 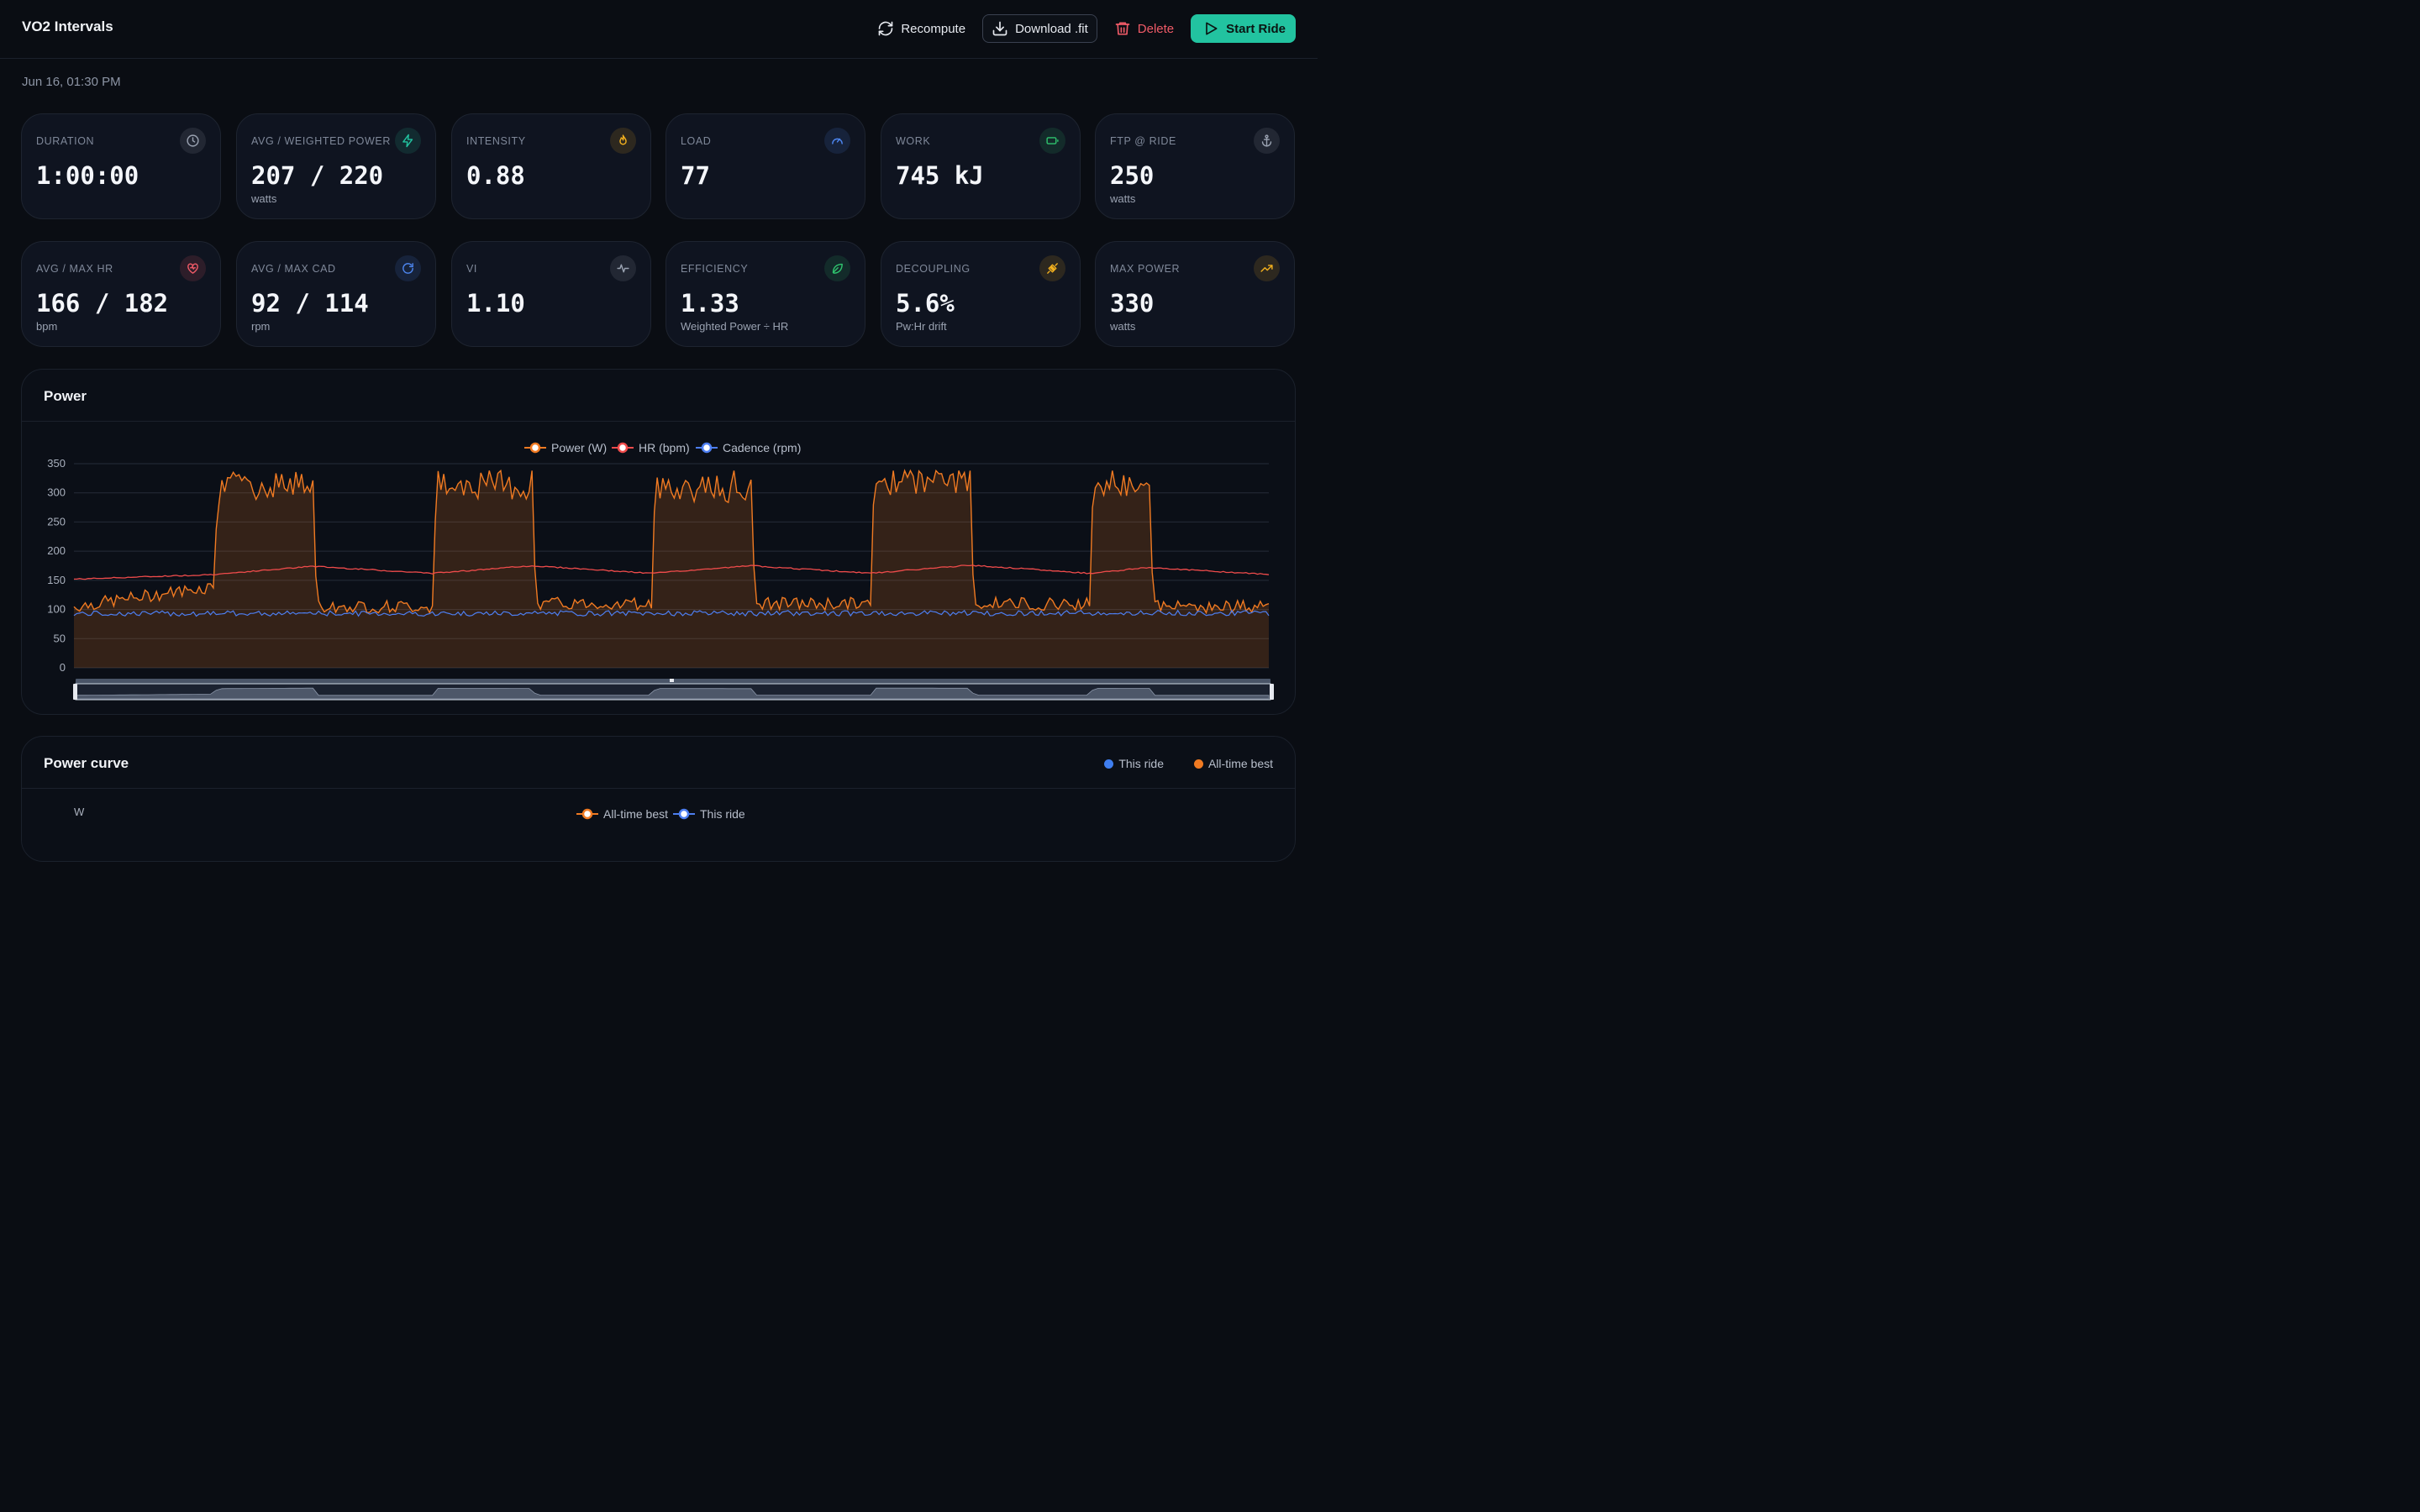 What do you see at coordinates (192, 268) in the screenshot?
I see `heart-icon` at bounding box center [192, 268].